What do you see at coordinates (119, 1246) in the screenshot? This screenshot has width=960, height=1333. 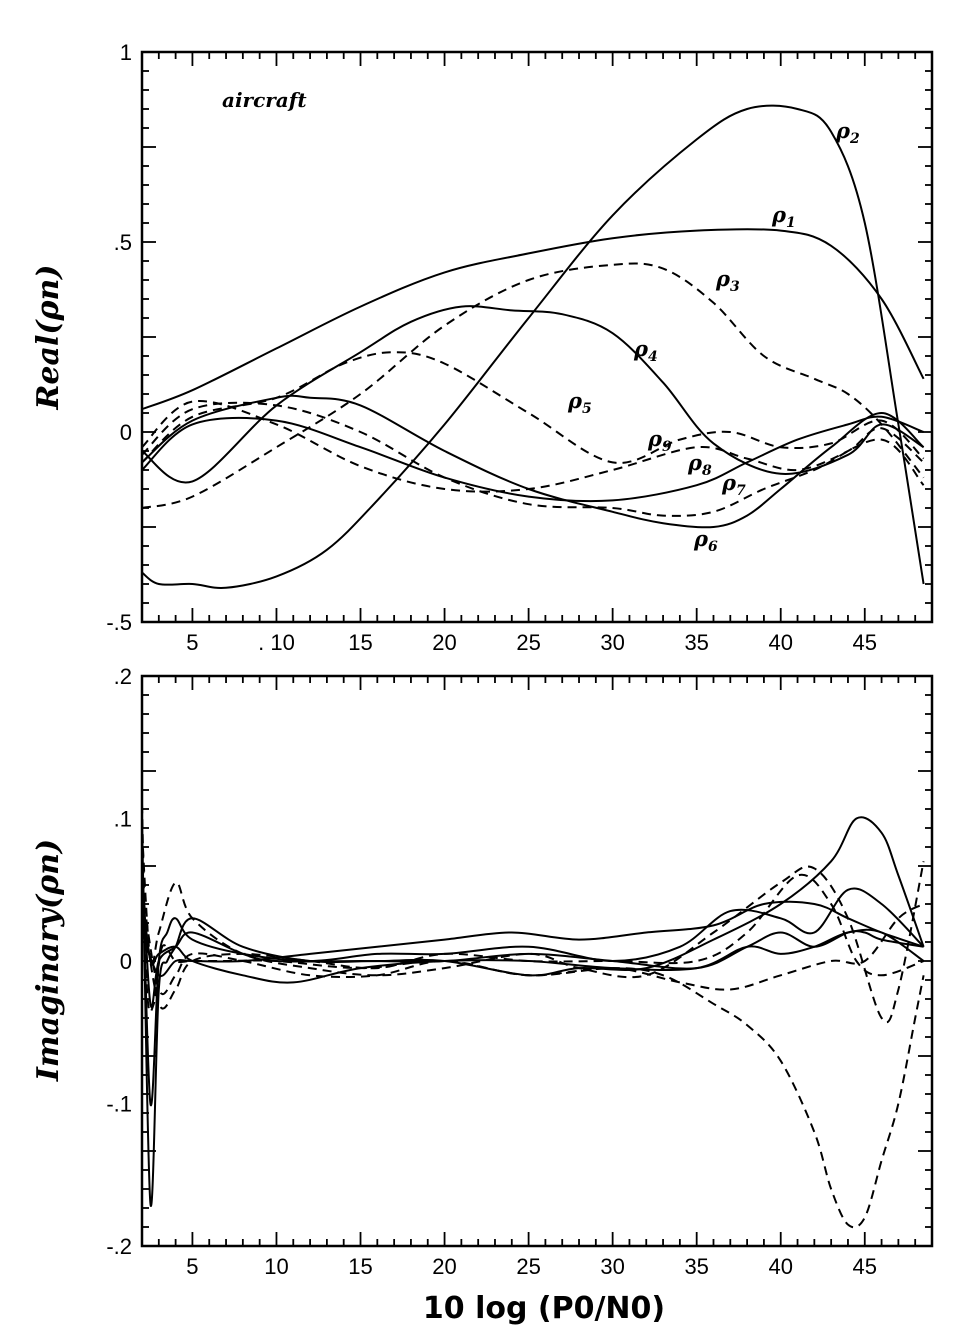 I see `y-tick-label: -.2` at bounding box center [119, 1246].